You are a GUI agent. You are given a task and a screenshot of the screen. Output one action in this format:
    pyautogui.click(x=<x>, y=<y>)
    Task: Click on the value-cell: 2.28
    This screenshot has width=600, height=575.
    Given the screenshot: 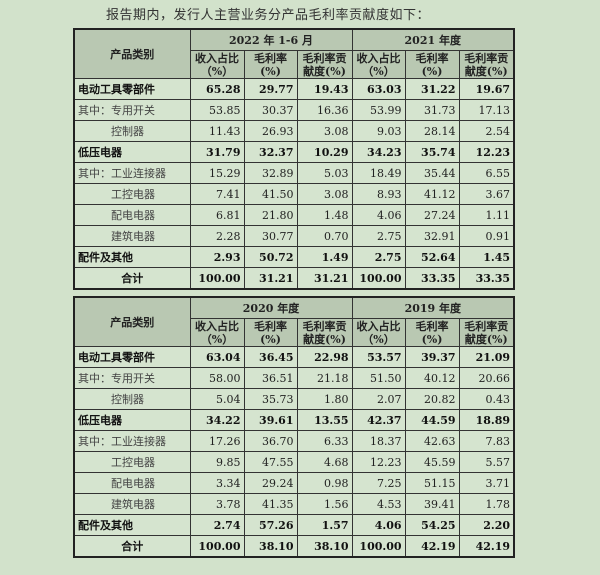 What is the action you would take?
    pyautogui.click(x=217, y=236)
    